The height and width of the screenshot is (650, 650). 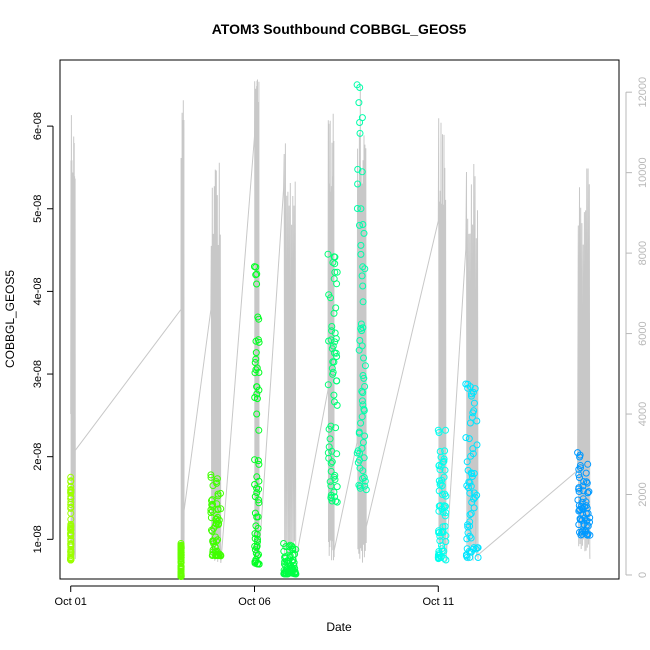 What do you see at coordinates (643, 172) in the screenshot?
I see `y2-tick-label: 10000` at bounding box center [643, 172].